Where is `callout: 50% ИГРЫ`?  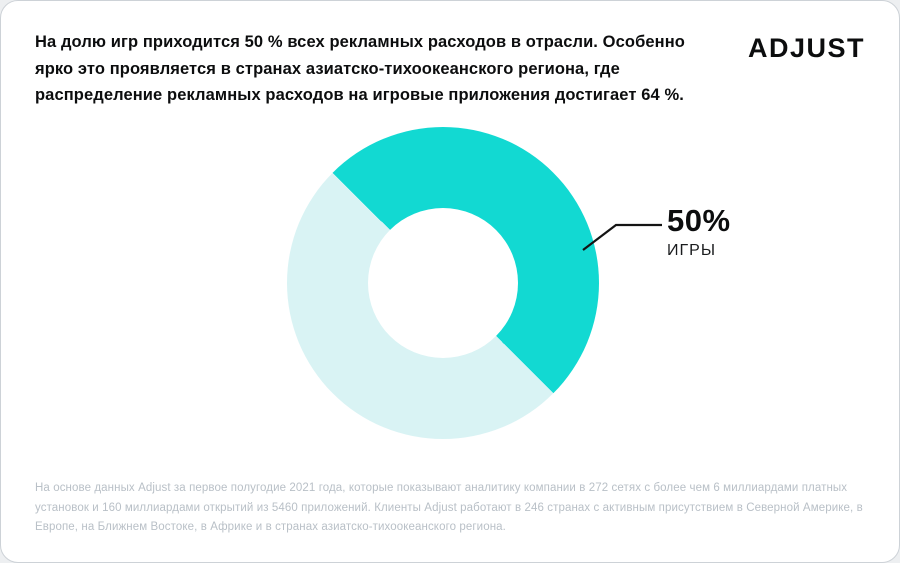
callout: 50% ИГРЫ is located at coordinates (699, 231).